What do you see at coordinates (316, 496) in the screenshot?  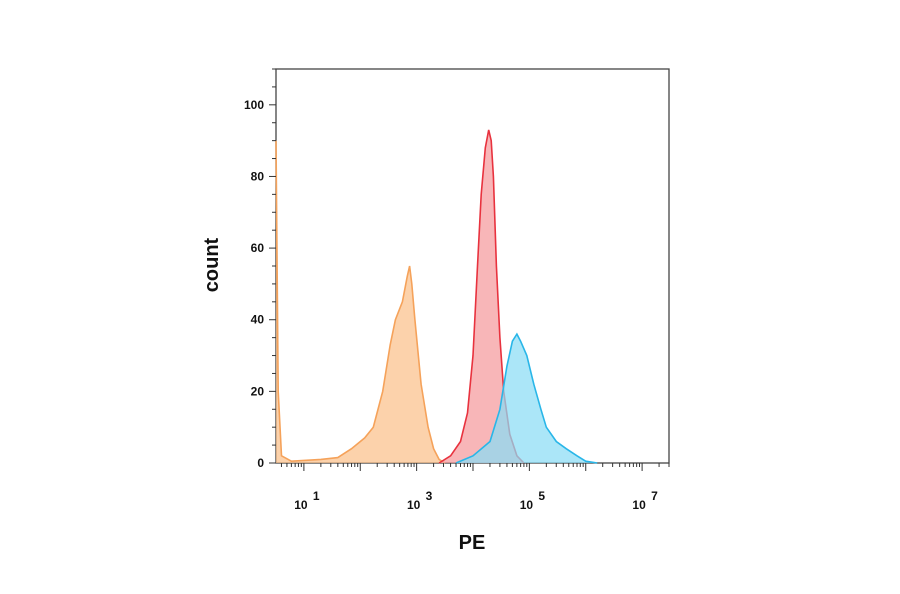 I see `x-tick-exponent: 1` at bounding box center [316, 496].